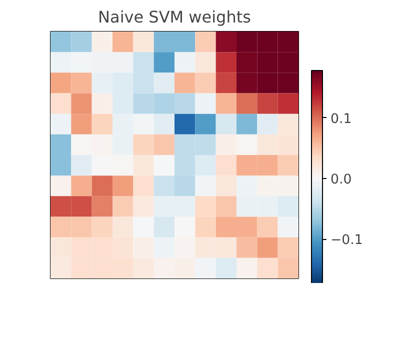  I want to click on color-bar-label: −0.1, so click(346, 240).